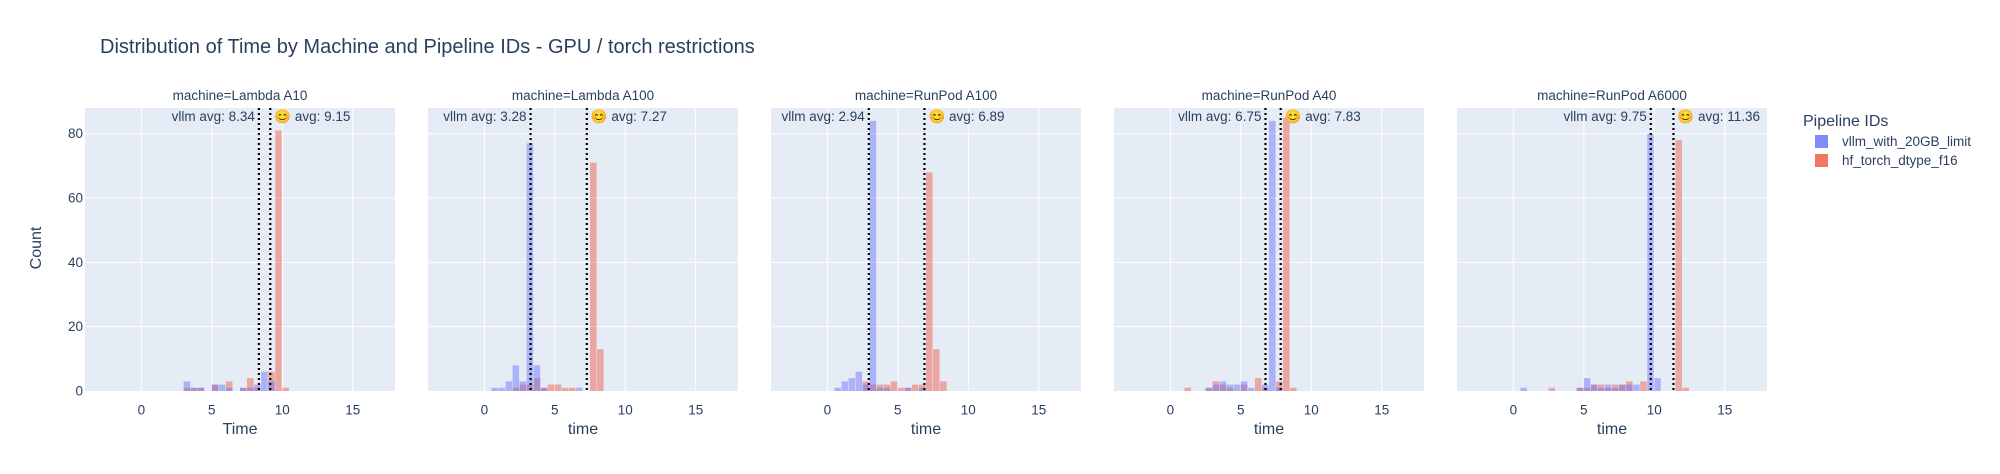 The image size is (2000, 474). I want to click on legend-label-vllm: vllm_with_20GB_limit, so click(1906, 141).